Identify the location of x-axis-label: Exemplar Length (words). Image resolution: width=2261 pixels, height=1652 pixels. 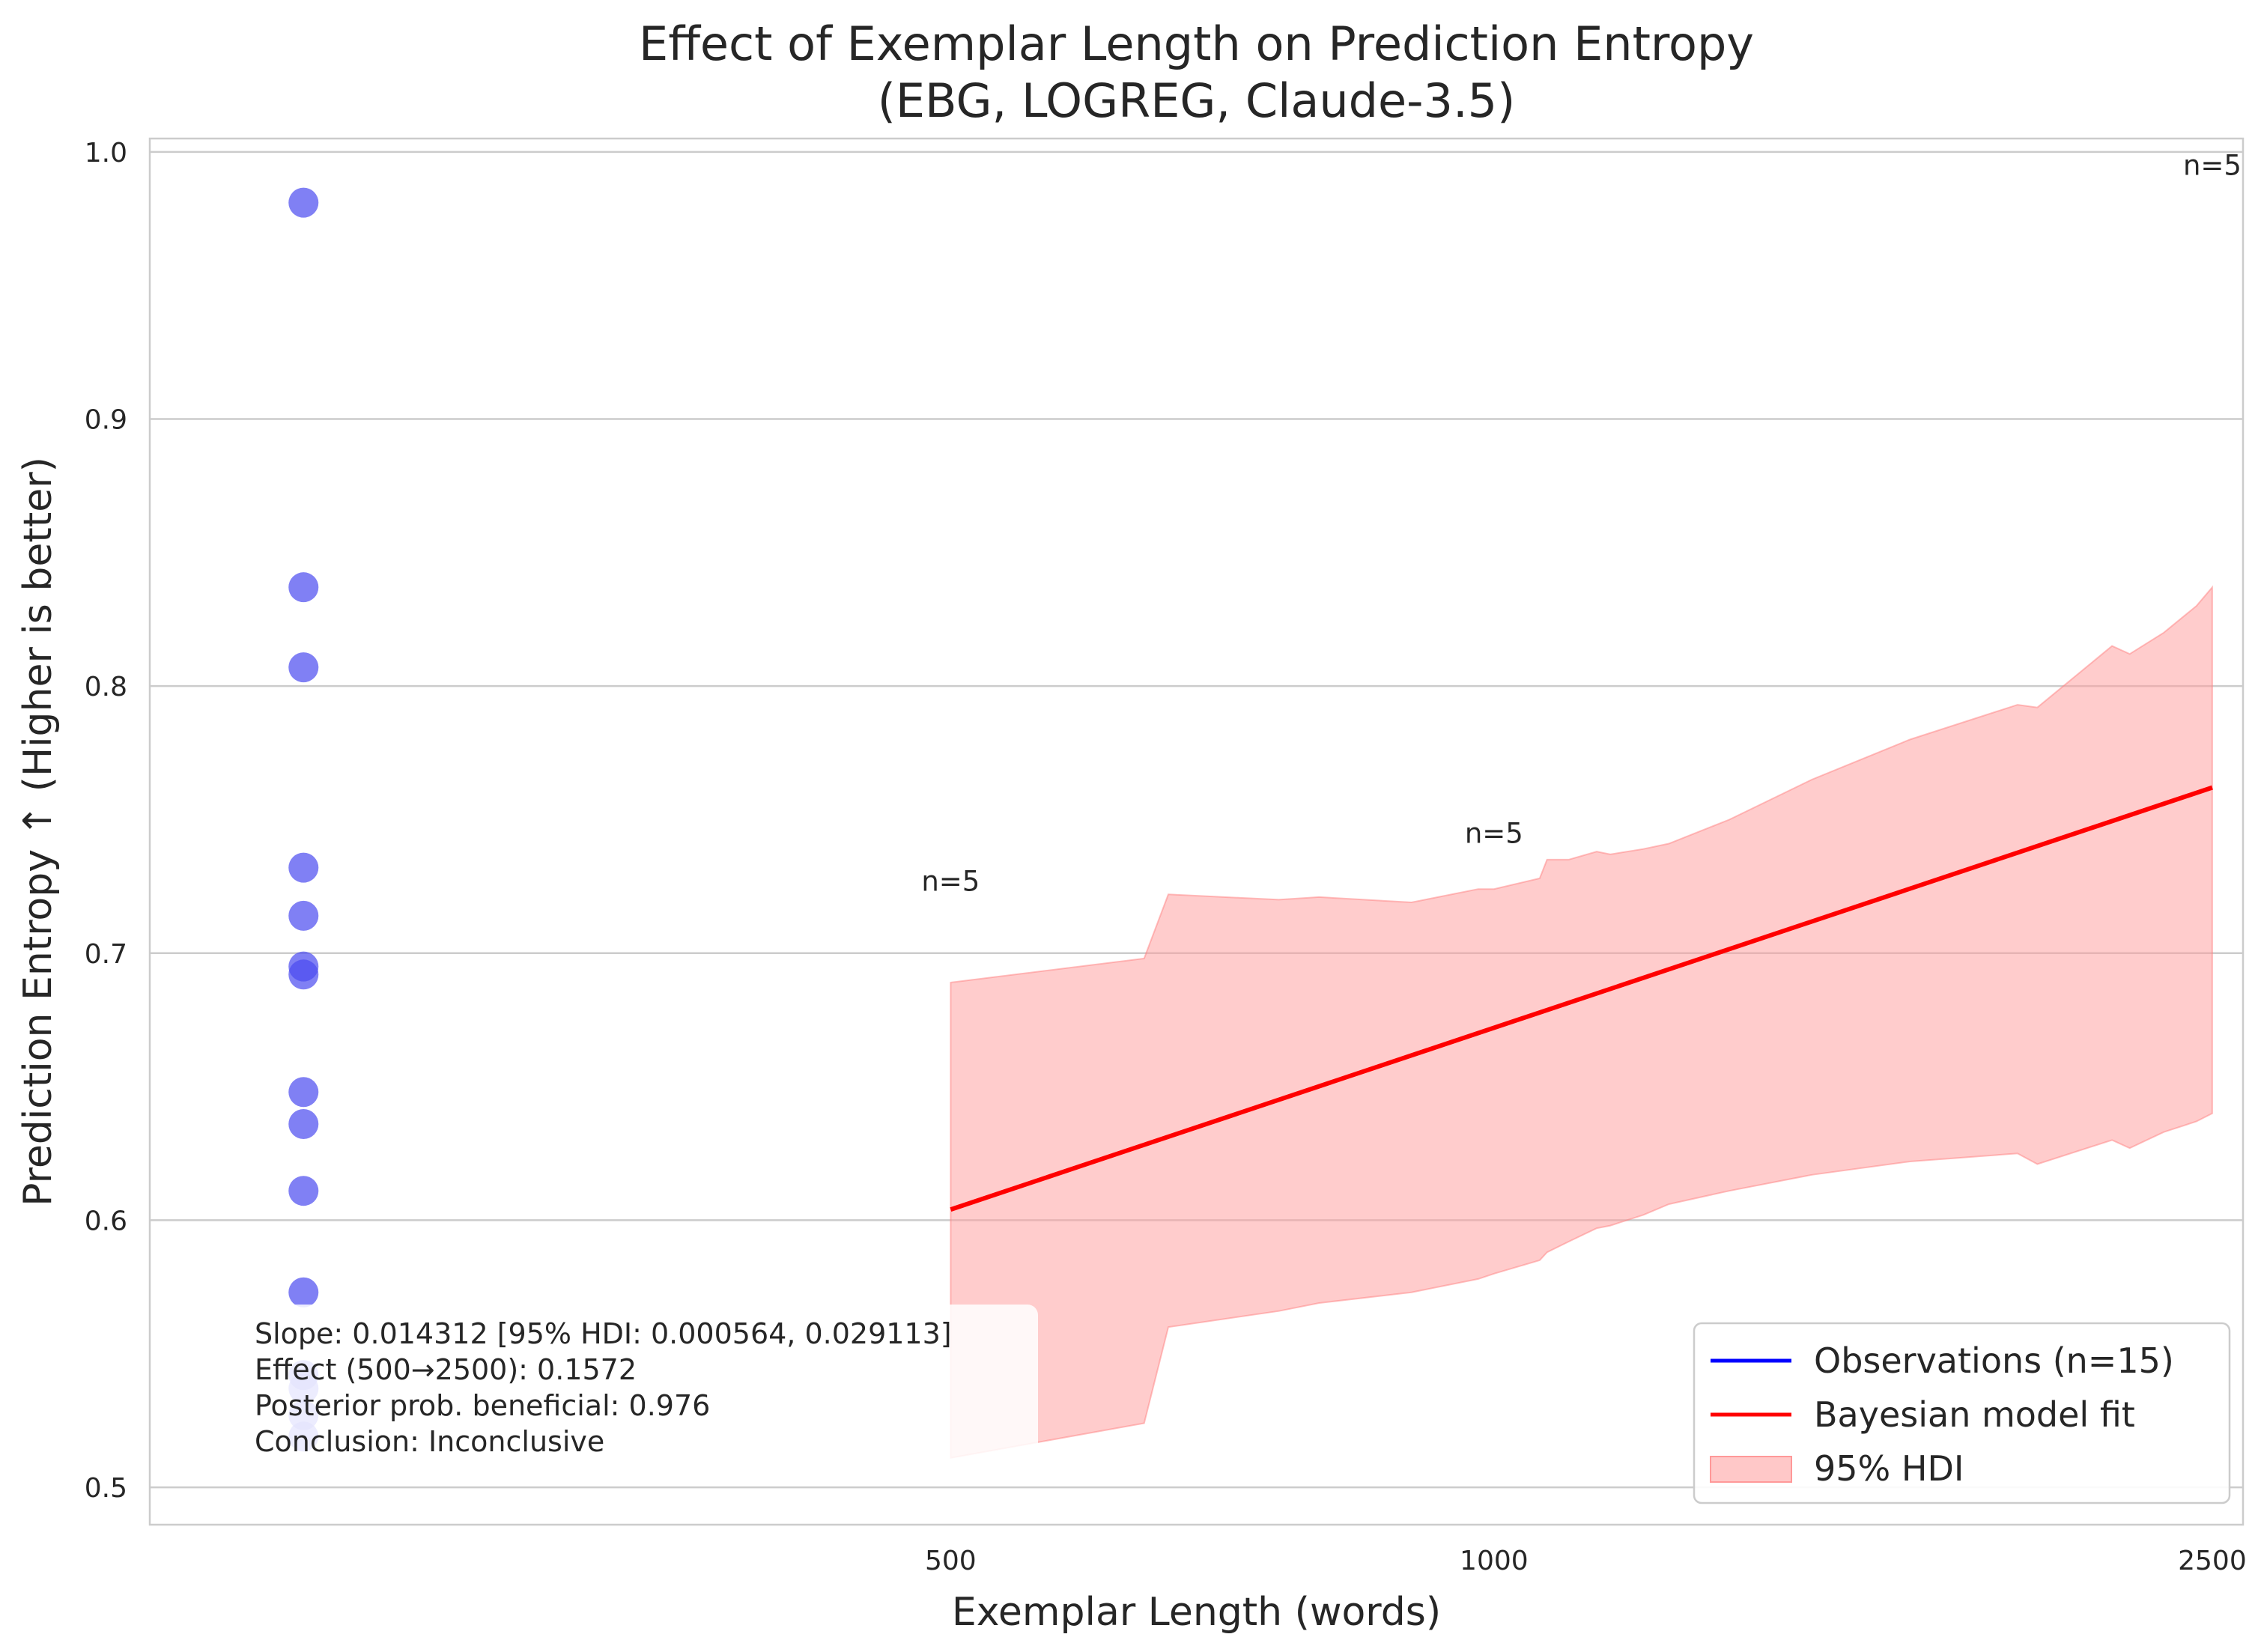
(1196, 1612).